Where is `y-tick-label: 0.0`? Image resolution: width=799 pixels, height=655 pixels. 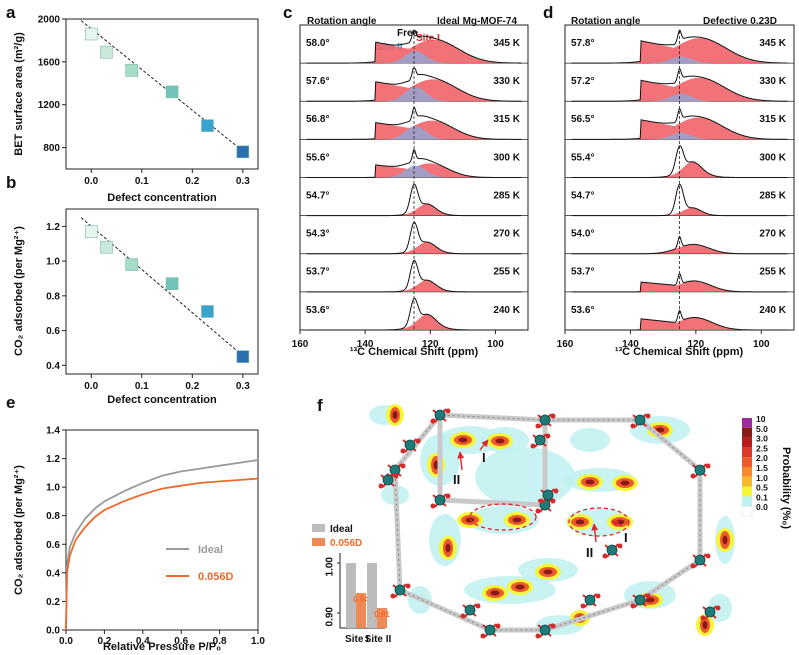 y-tick-label: 0.0 is located at coordinates (53, 631).